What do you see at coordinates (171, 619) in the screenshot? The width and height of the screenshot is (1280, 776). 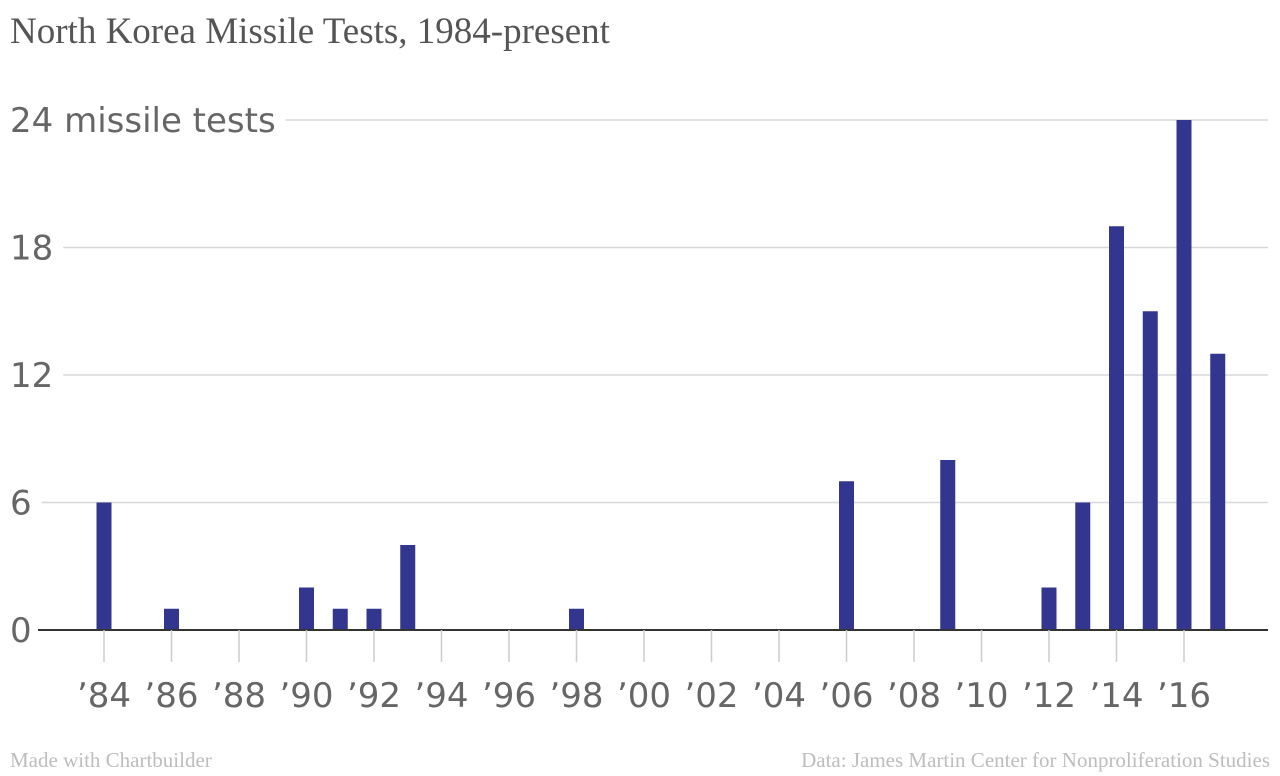 I see `bar-1986` at bounding box center [171, 619].